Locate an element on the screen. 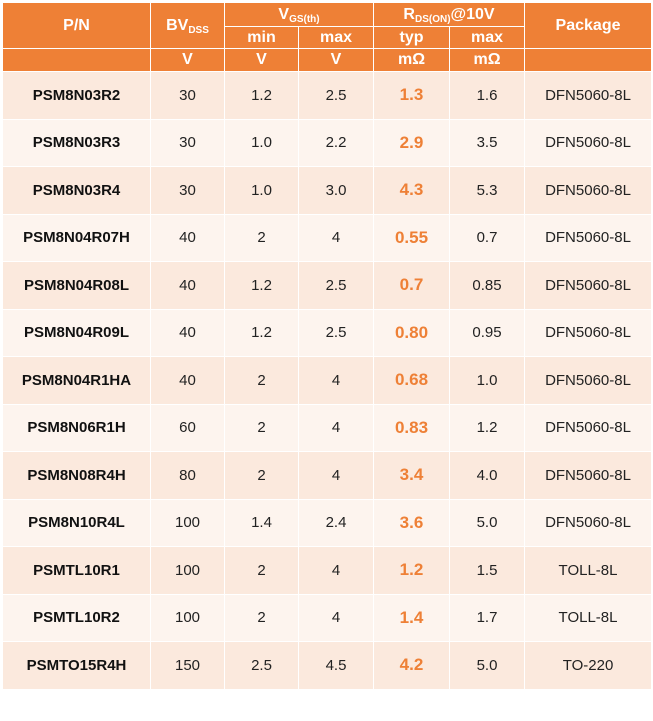  table-row: PSMTO15R4H 150 2.5 4.5 4.2 5.0 TO-220 is located at coordinates (327, 665).